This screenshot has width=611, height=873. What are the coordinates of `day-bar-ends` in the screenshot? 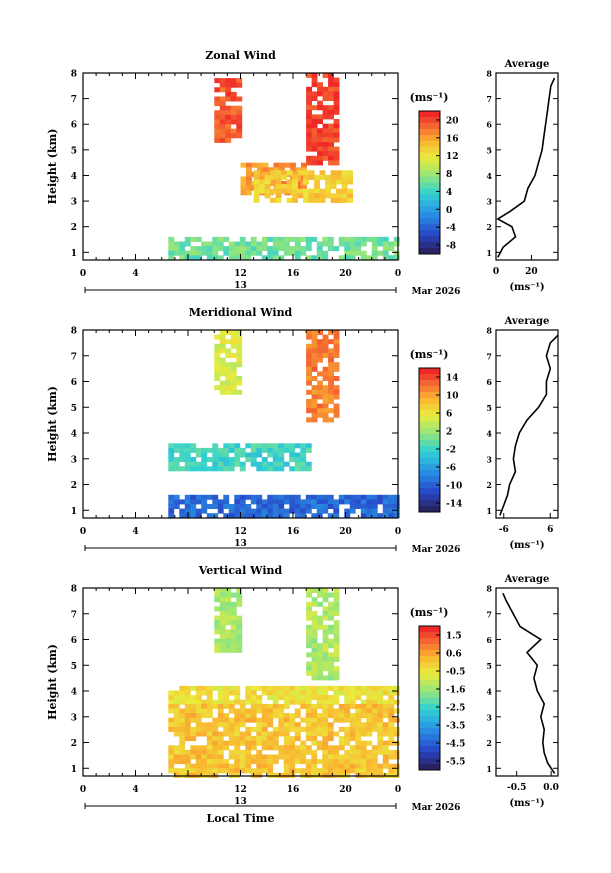 It's located at (240, 548).